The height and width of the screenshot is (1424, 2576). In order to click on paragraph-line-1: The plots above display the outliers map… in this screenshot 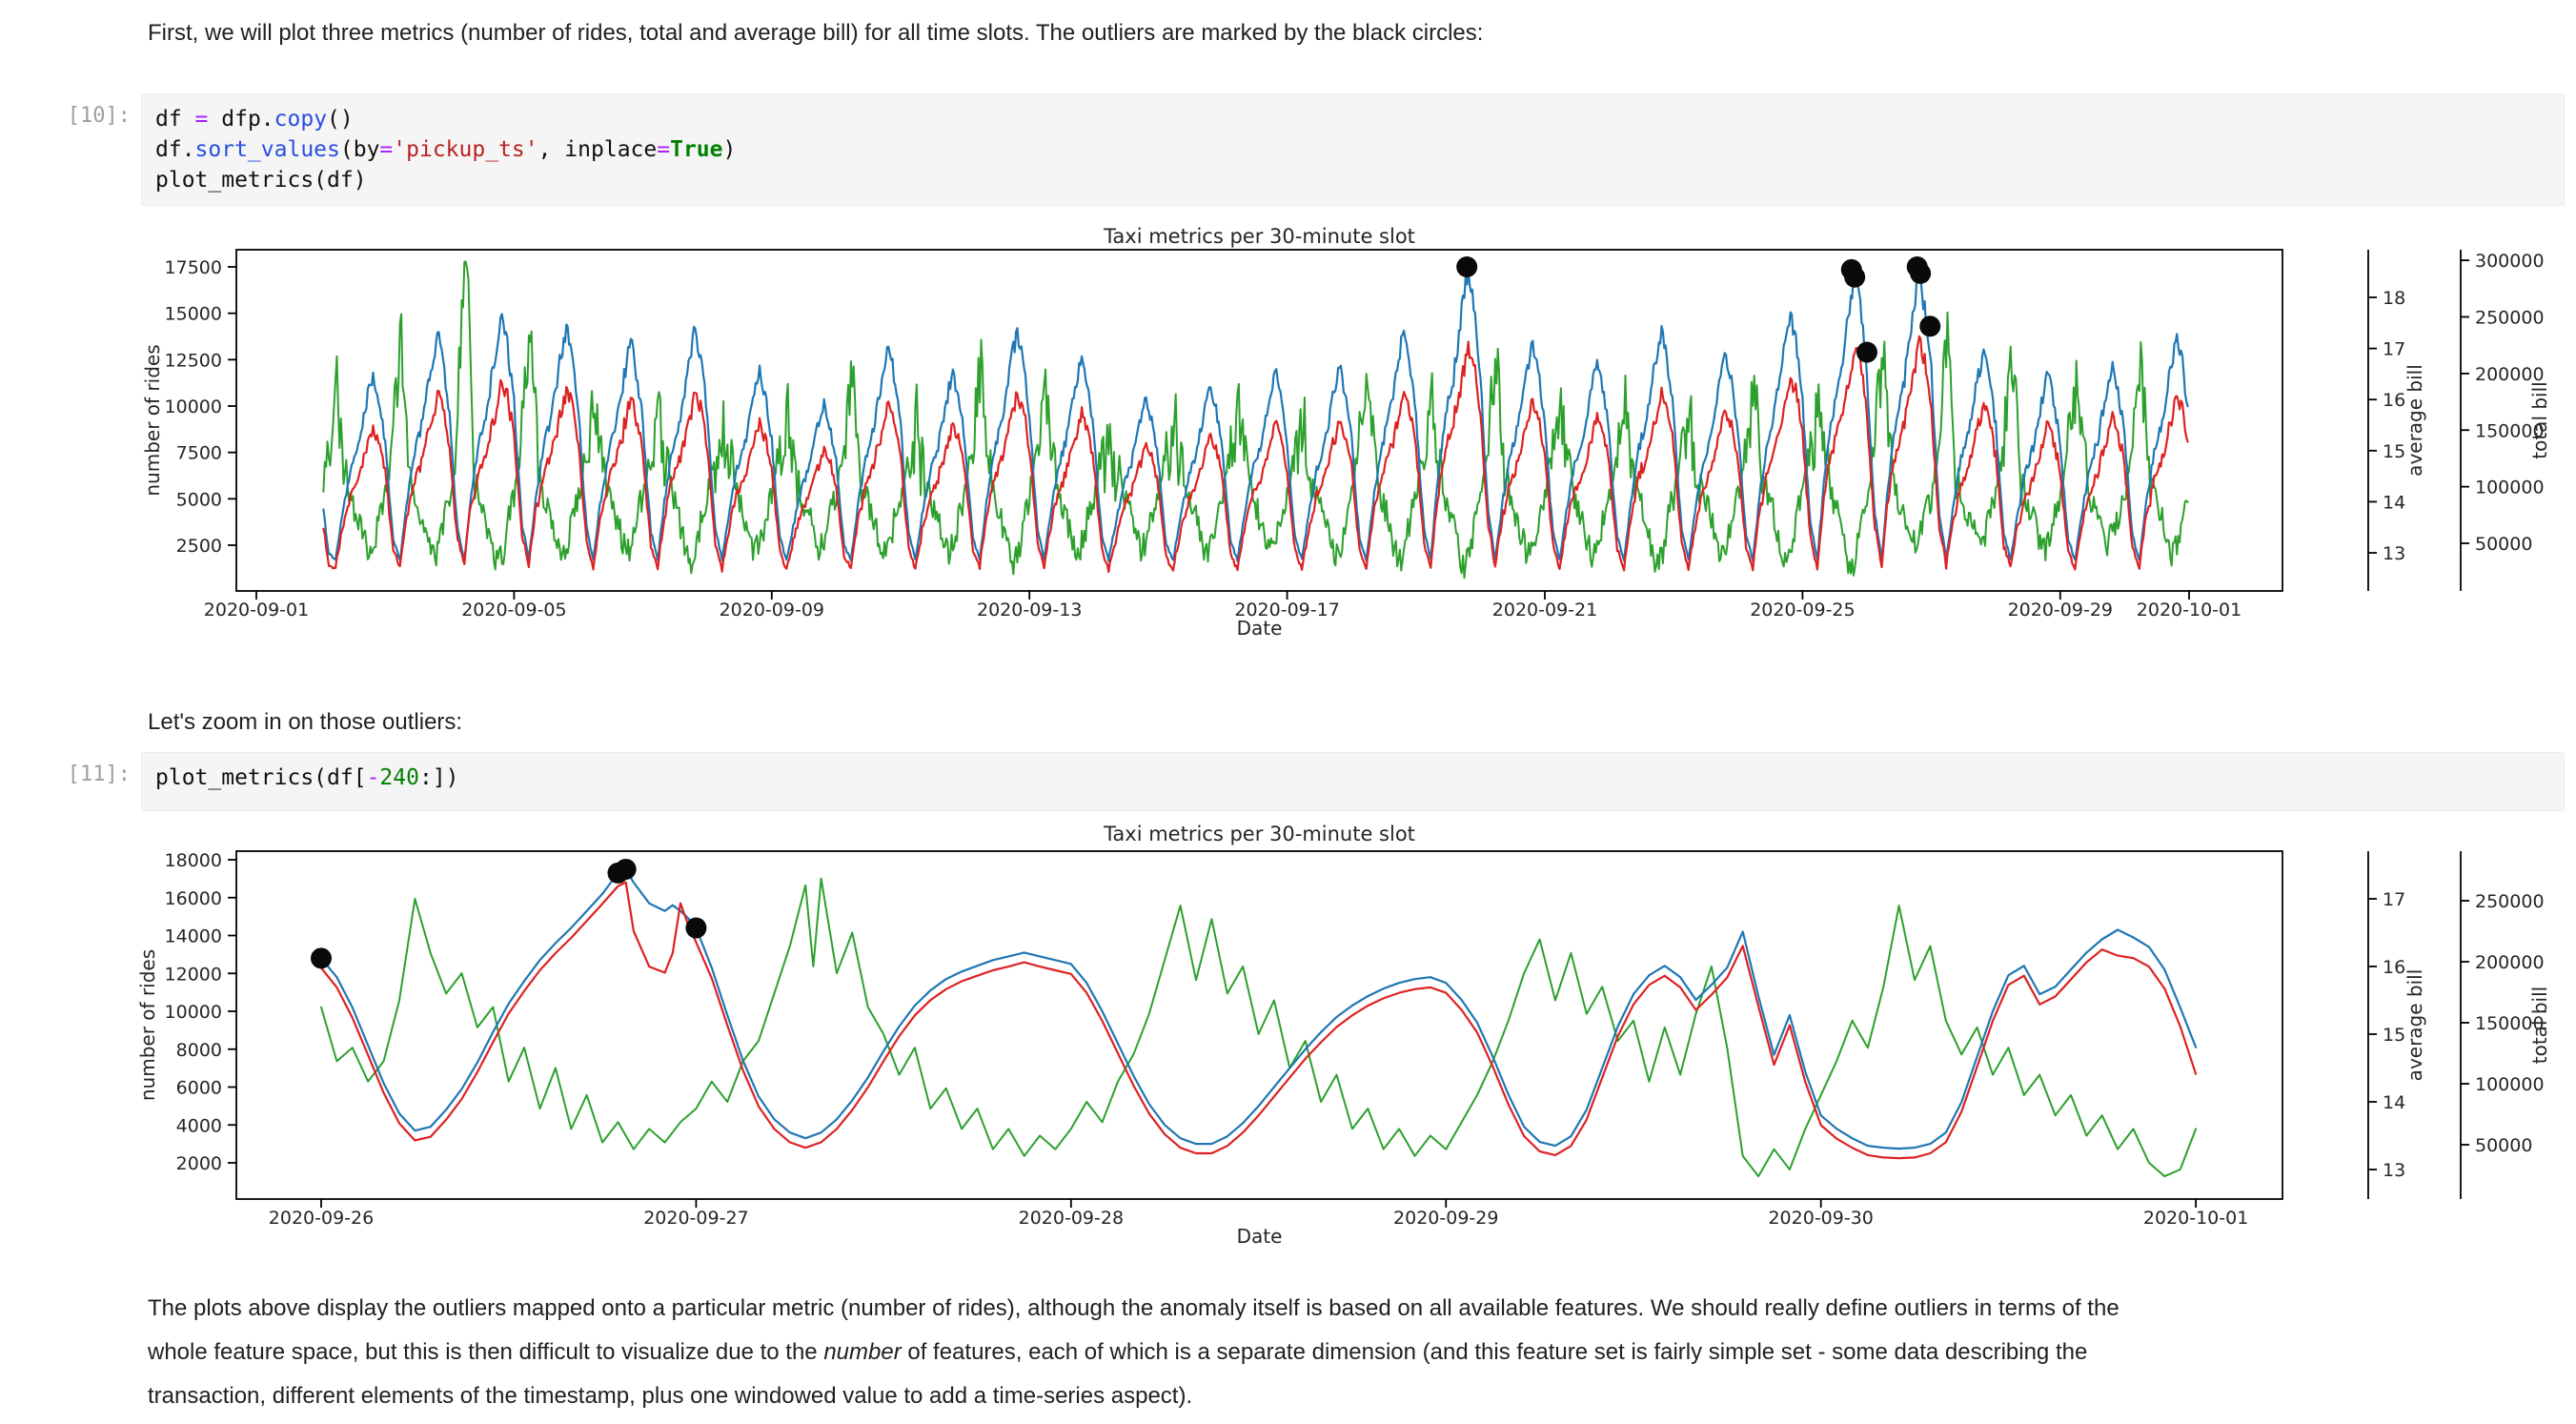, I will do `click(1134, 1308)`.